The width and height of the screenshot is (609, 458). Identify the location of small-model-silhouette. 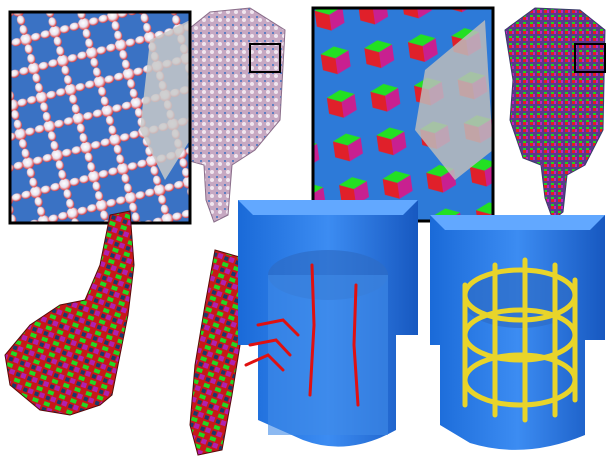
(555, 114).